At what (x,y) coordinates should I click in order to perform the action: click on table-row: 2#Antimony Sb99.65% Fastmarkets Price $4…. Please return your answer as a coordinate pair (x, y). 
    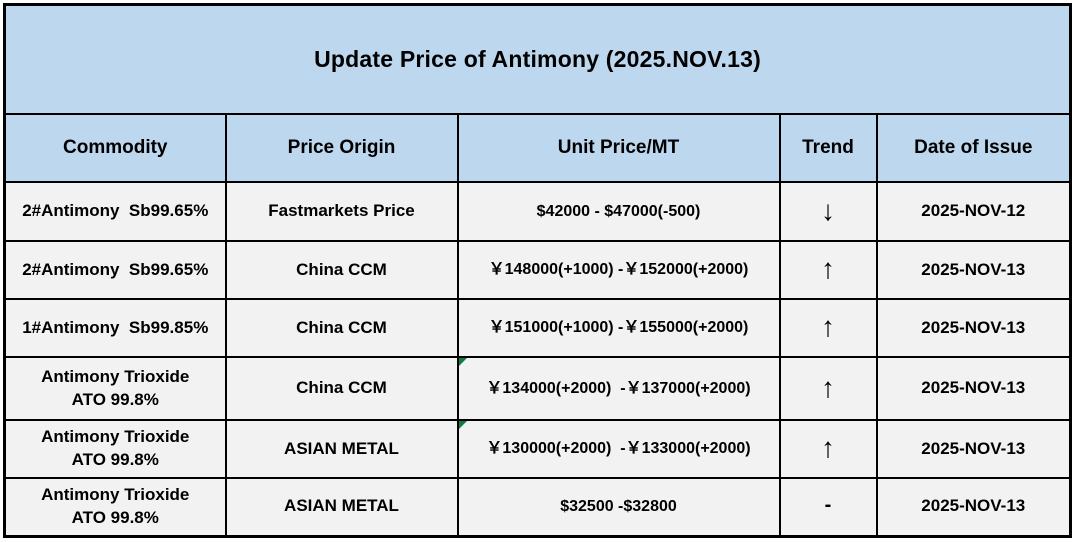
    Looking at the image, I should click on (537, 211).